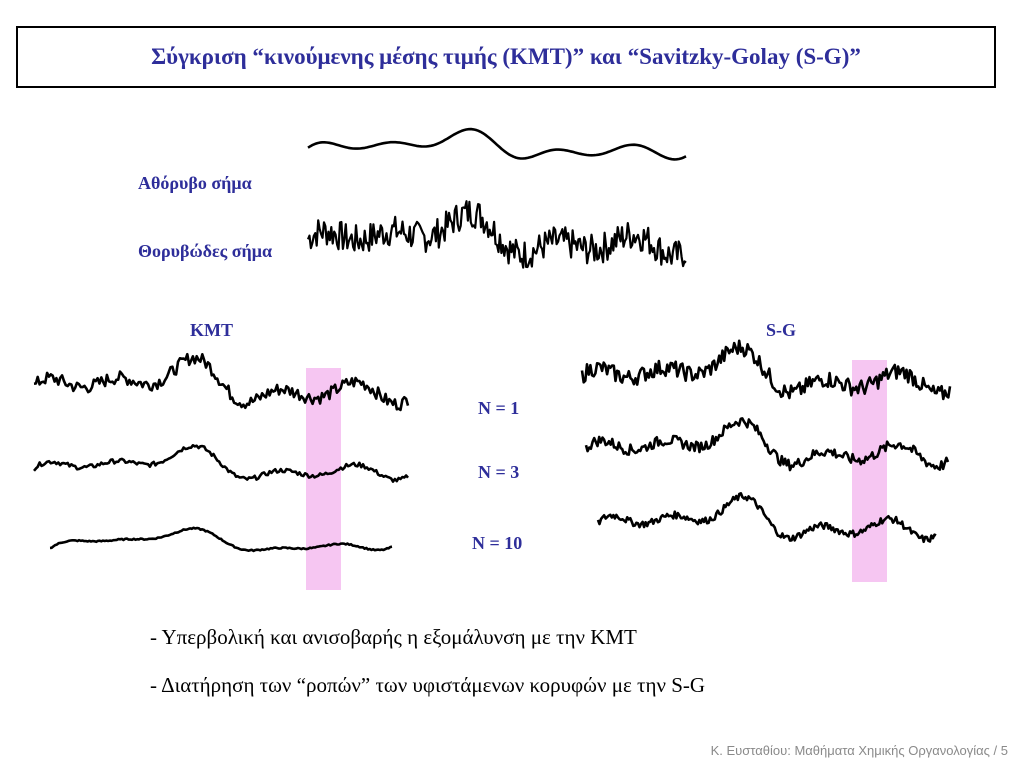 This screenshot has width=1024, height=768. What do you see at coordinates (497, 543) in the screenshot?
I see `n-label-10: N = 10` at bounding box center [497, 543].